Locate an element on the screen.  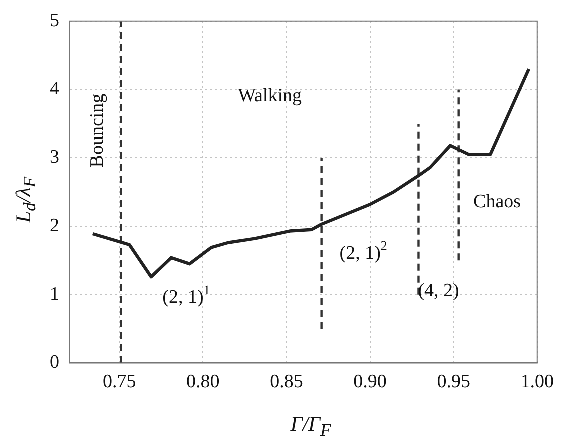
x-tick-label: 0.75 is located at coordinates (119, 382).